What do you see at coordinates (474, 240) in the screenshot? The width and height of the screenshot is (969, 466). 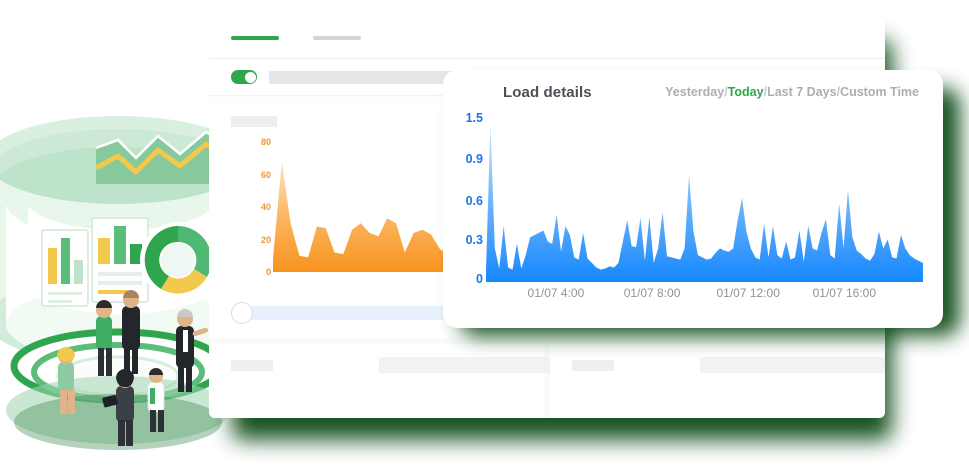 I see `load-ytick-0-3: 0.3` at bounding box center [474, 240].